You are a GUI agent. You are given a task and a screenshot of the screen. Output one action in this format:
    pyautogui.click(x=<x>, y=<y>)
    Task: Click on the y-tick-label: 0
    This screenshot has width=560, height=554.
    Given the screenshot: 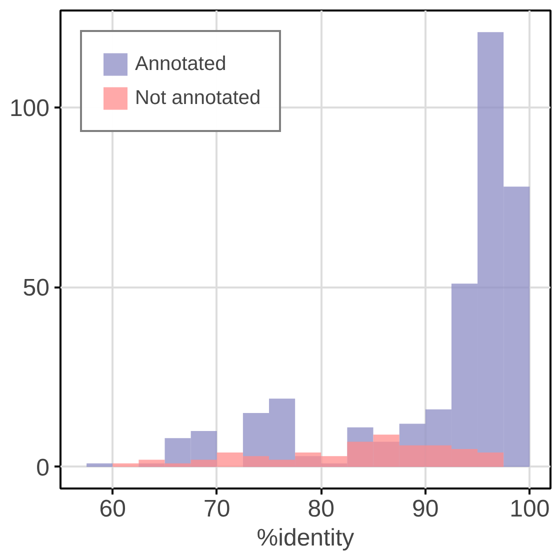 What is the action you would take?
    pyautogui.click(x=43, y=468)
    